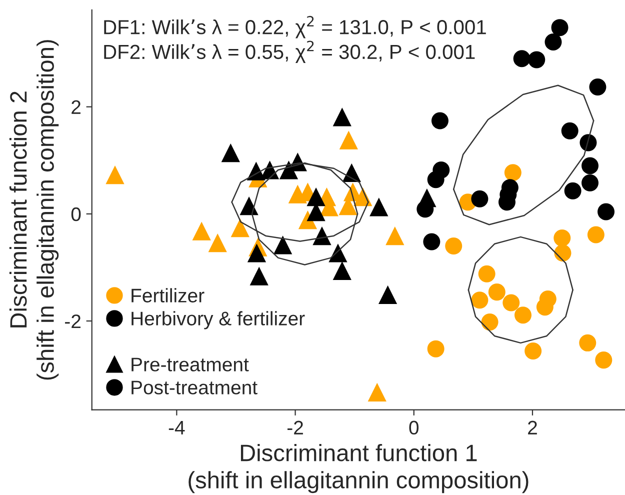 The image size is (625, 495). Describe the element at coordinates (289, 52) in the screenshot. I see `annotation: DF2: Wilk’s λ = 0.55, χ$^{2}$ = 30.2, P < 0.001` at that location.